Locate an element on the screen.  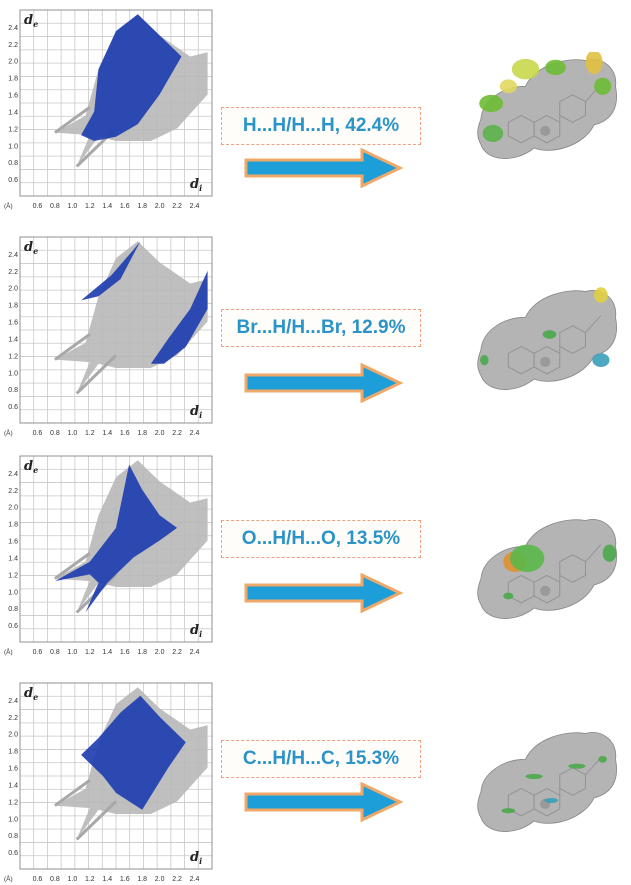
contact-label-box: Br...H/H...Br, 12.9% is located at coordinates (321, 328).